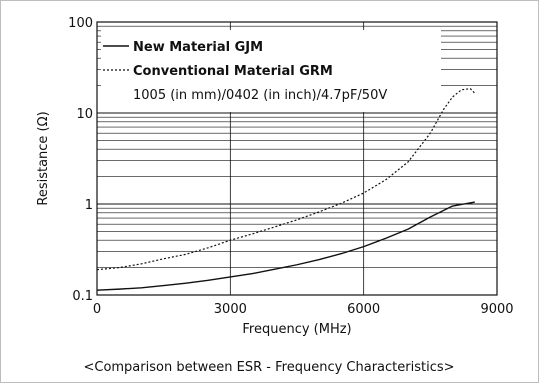  Describe the element at coordinates (363, 309) in the screenshot. I see `x-tick-label: 6000` at that location.